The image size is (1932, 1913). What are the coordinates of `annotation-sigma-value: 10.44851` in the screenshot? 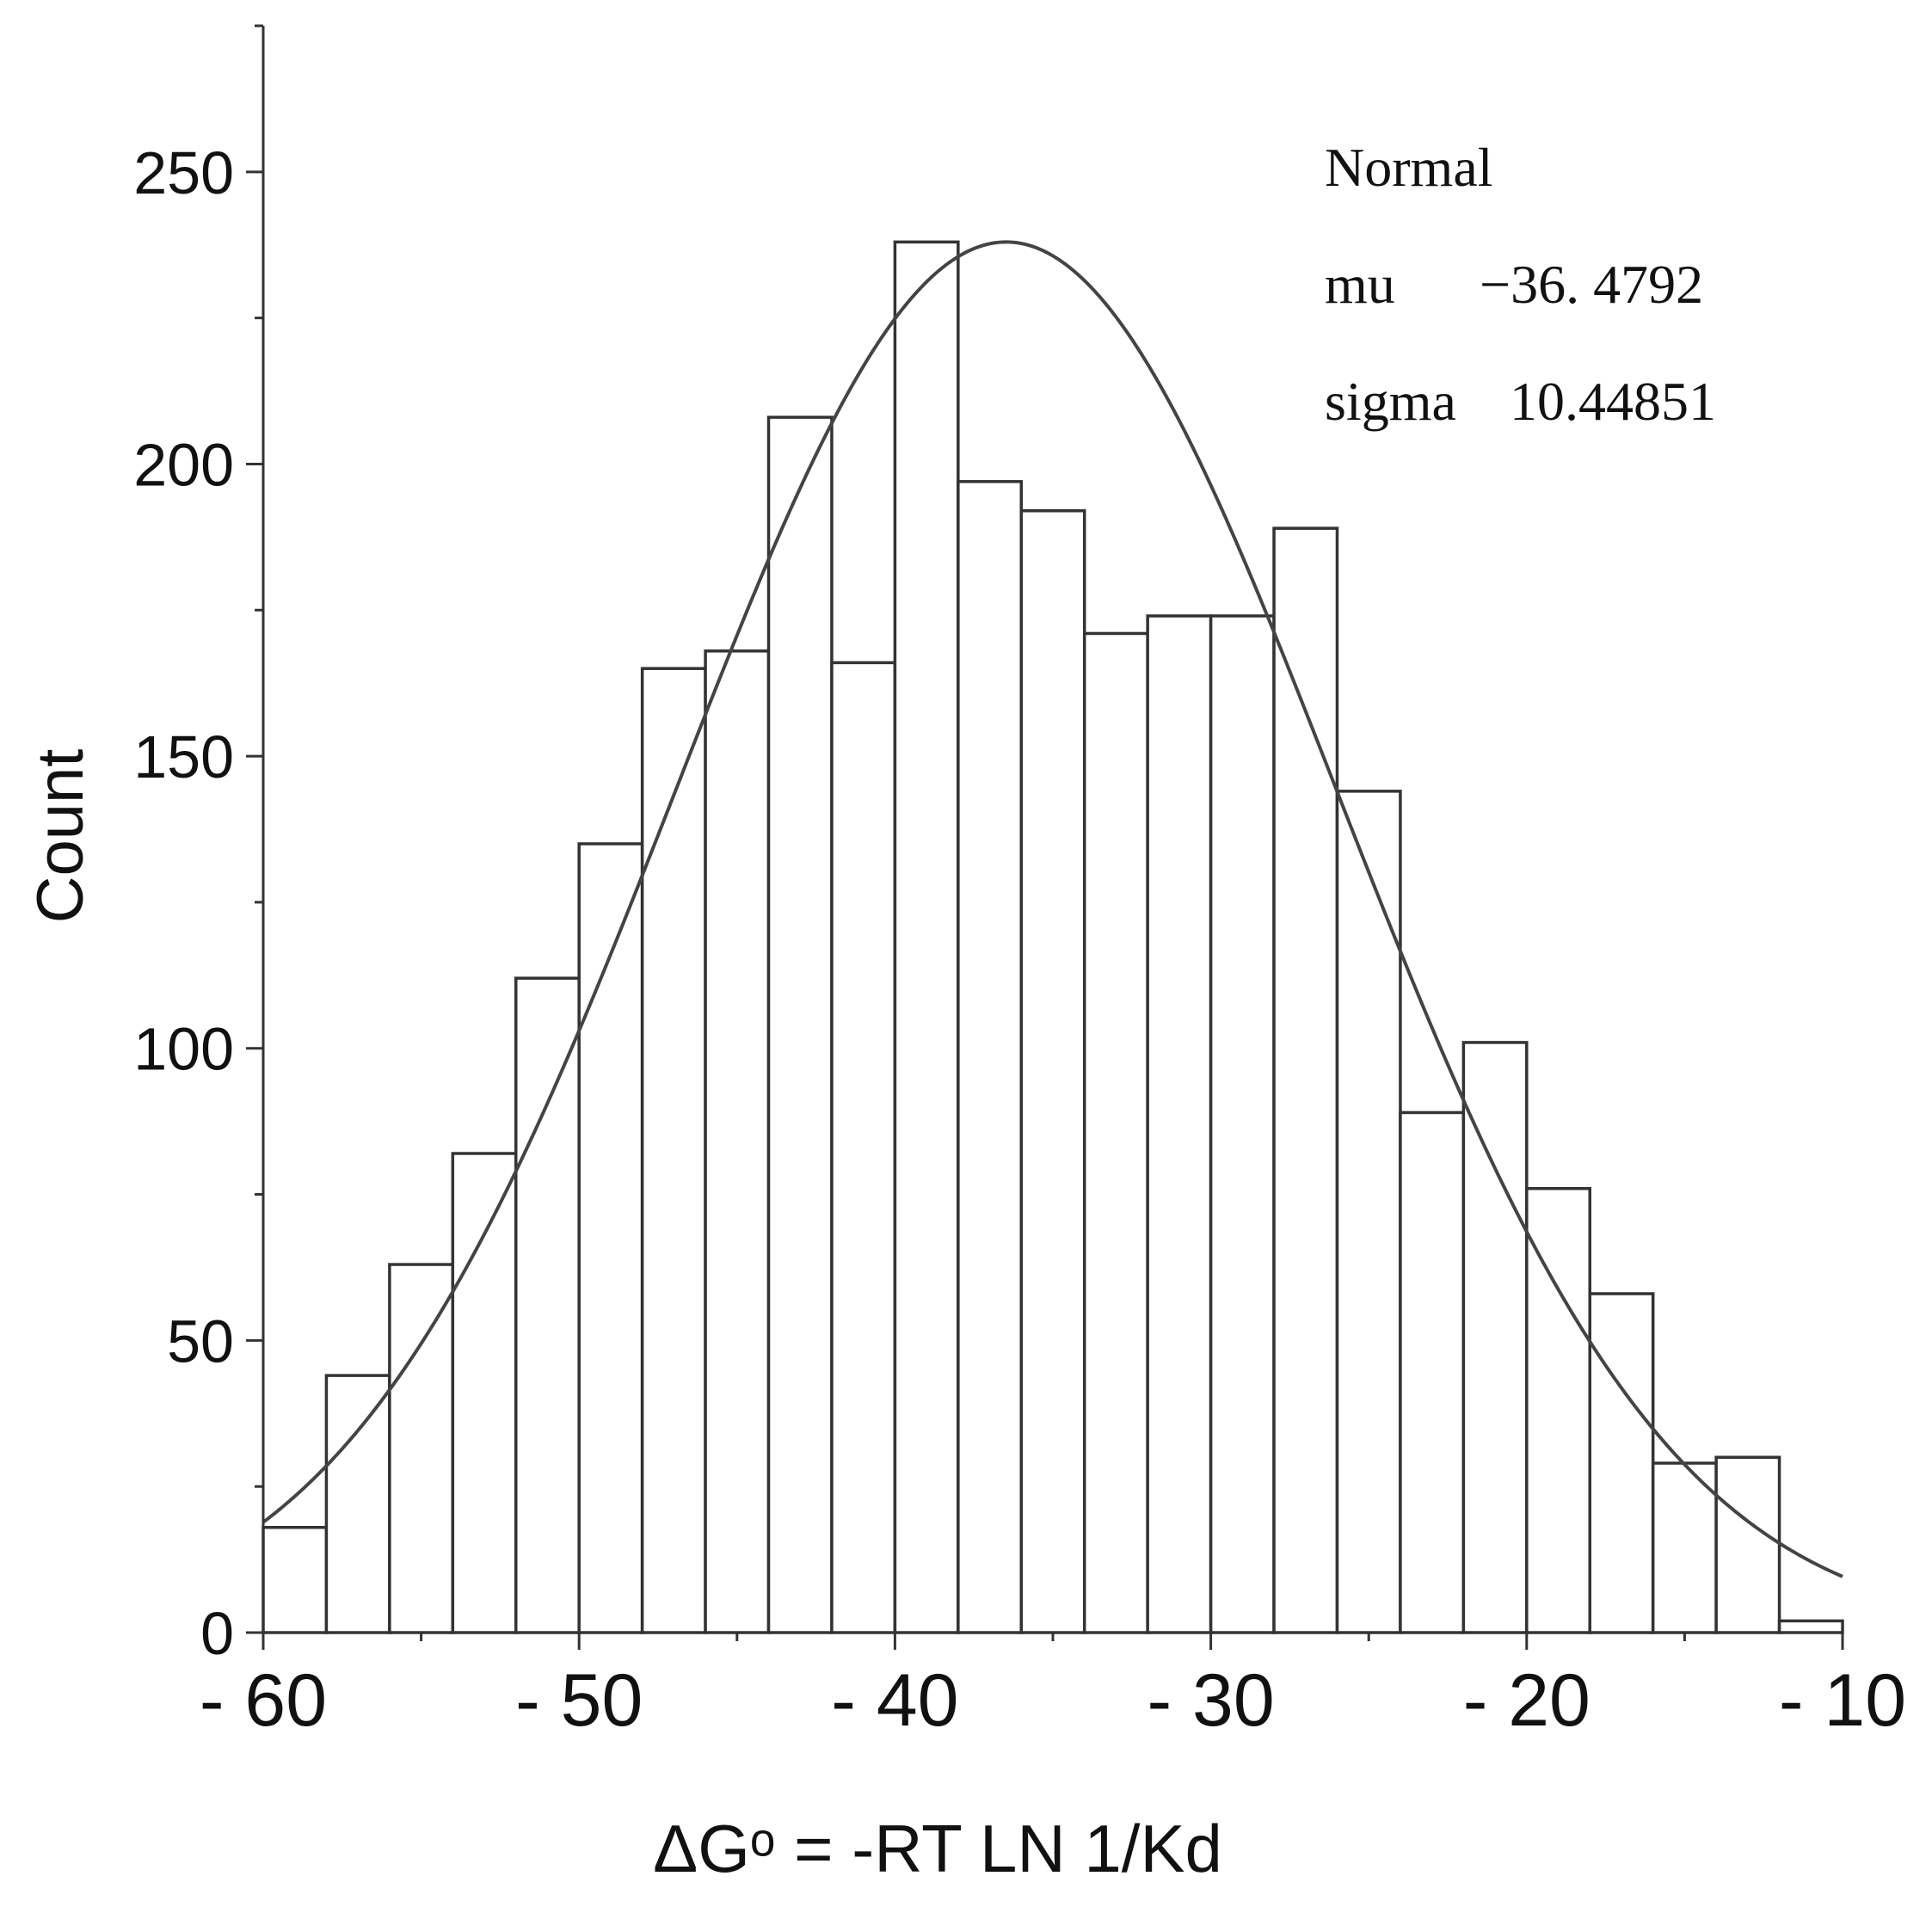 It's located at (1613, 401).